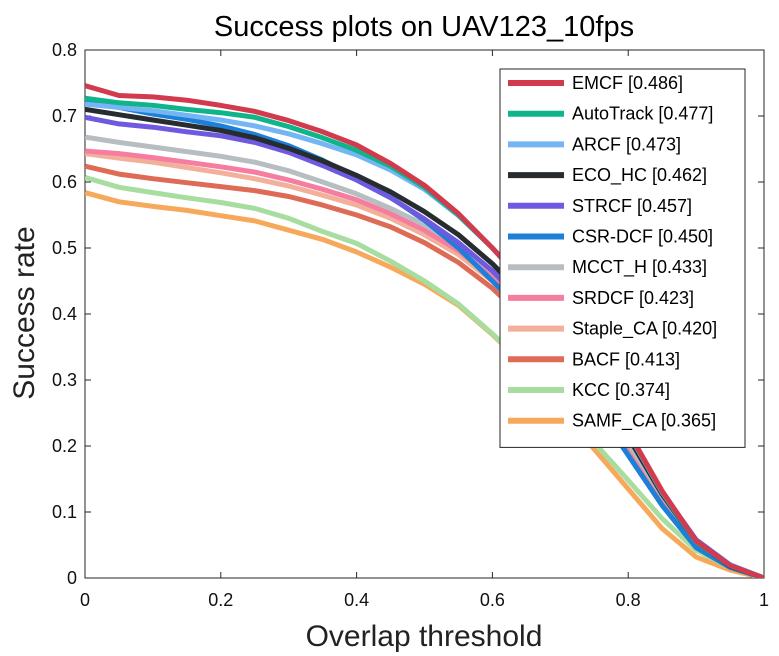 This screenshot has height=656, width=779. Describe the element at coordinates (626, 359) in the screenshot. I see `legend-label: BACF [0.413]` at that location.